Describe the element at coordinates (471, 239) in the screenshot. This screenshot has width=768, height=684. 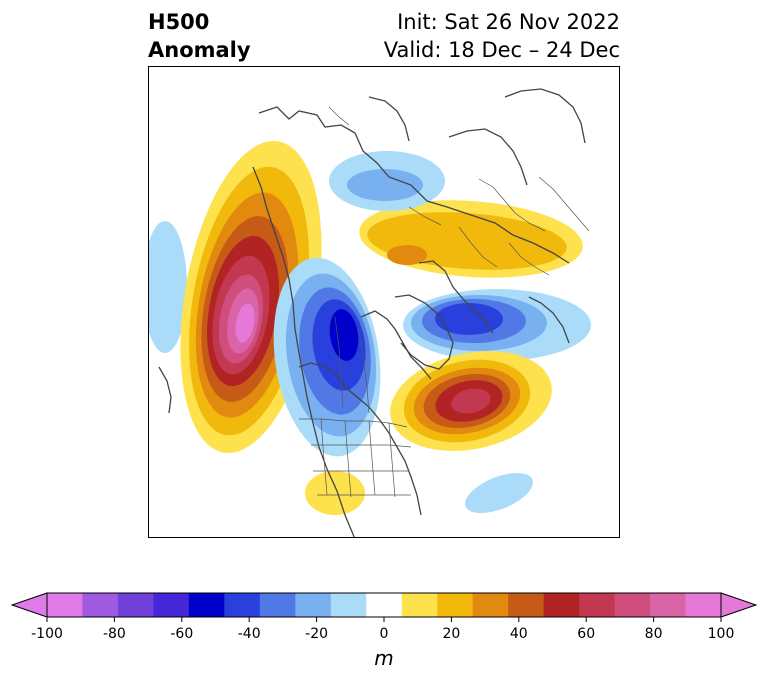
I see `anomaly-positive-arctic` at that location.